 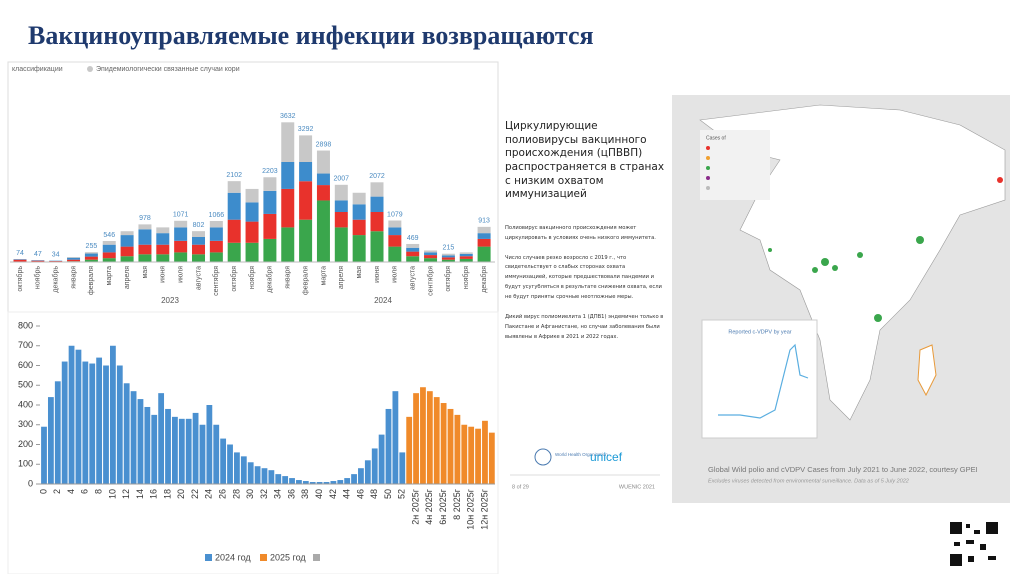 I want to click on unicef-logo: unicef, so click(x=606, y=457).